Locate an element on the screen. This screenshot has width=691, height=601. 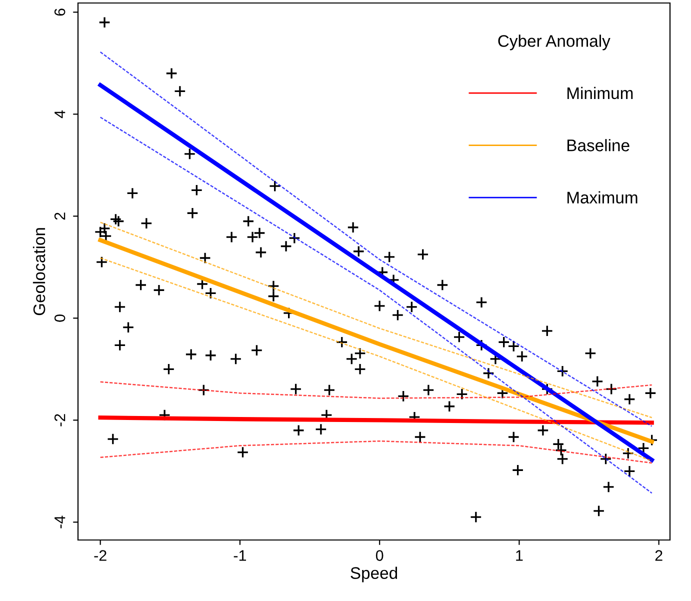
legend-label: Baseline is located at coordinates (598, 145).